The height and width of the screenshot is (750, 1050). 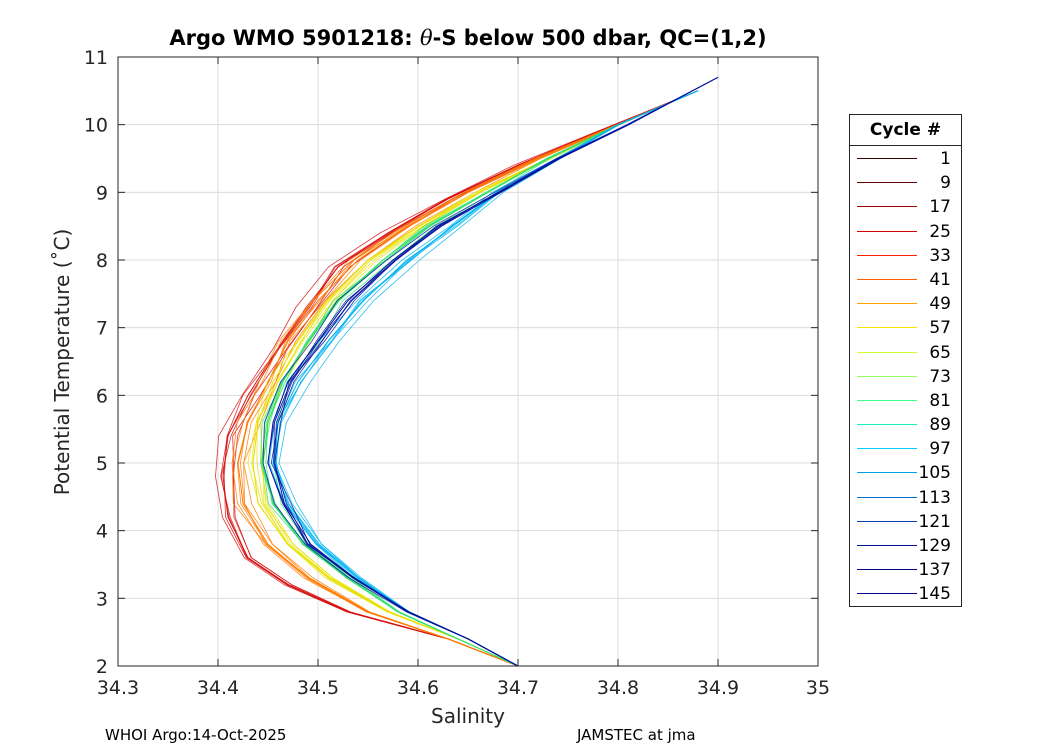 I want to click on legend-label: 145, so click(x=934, y=594).